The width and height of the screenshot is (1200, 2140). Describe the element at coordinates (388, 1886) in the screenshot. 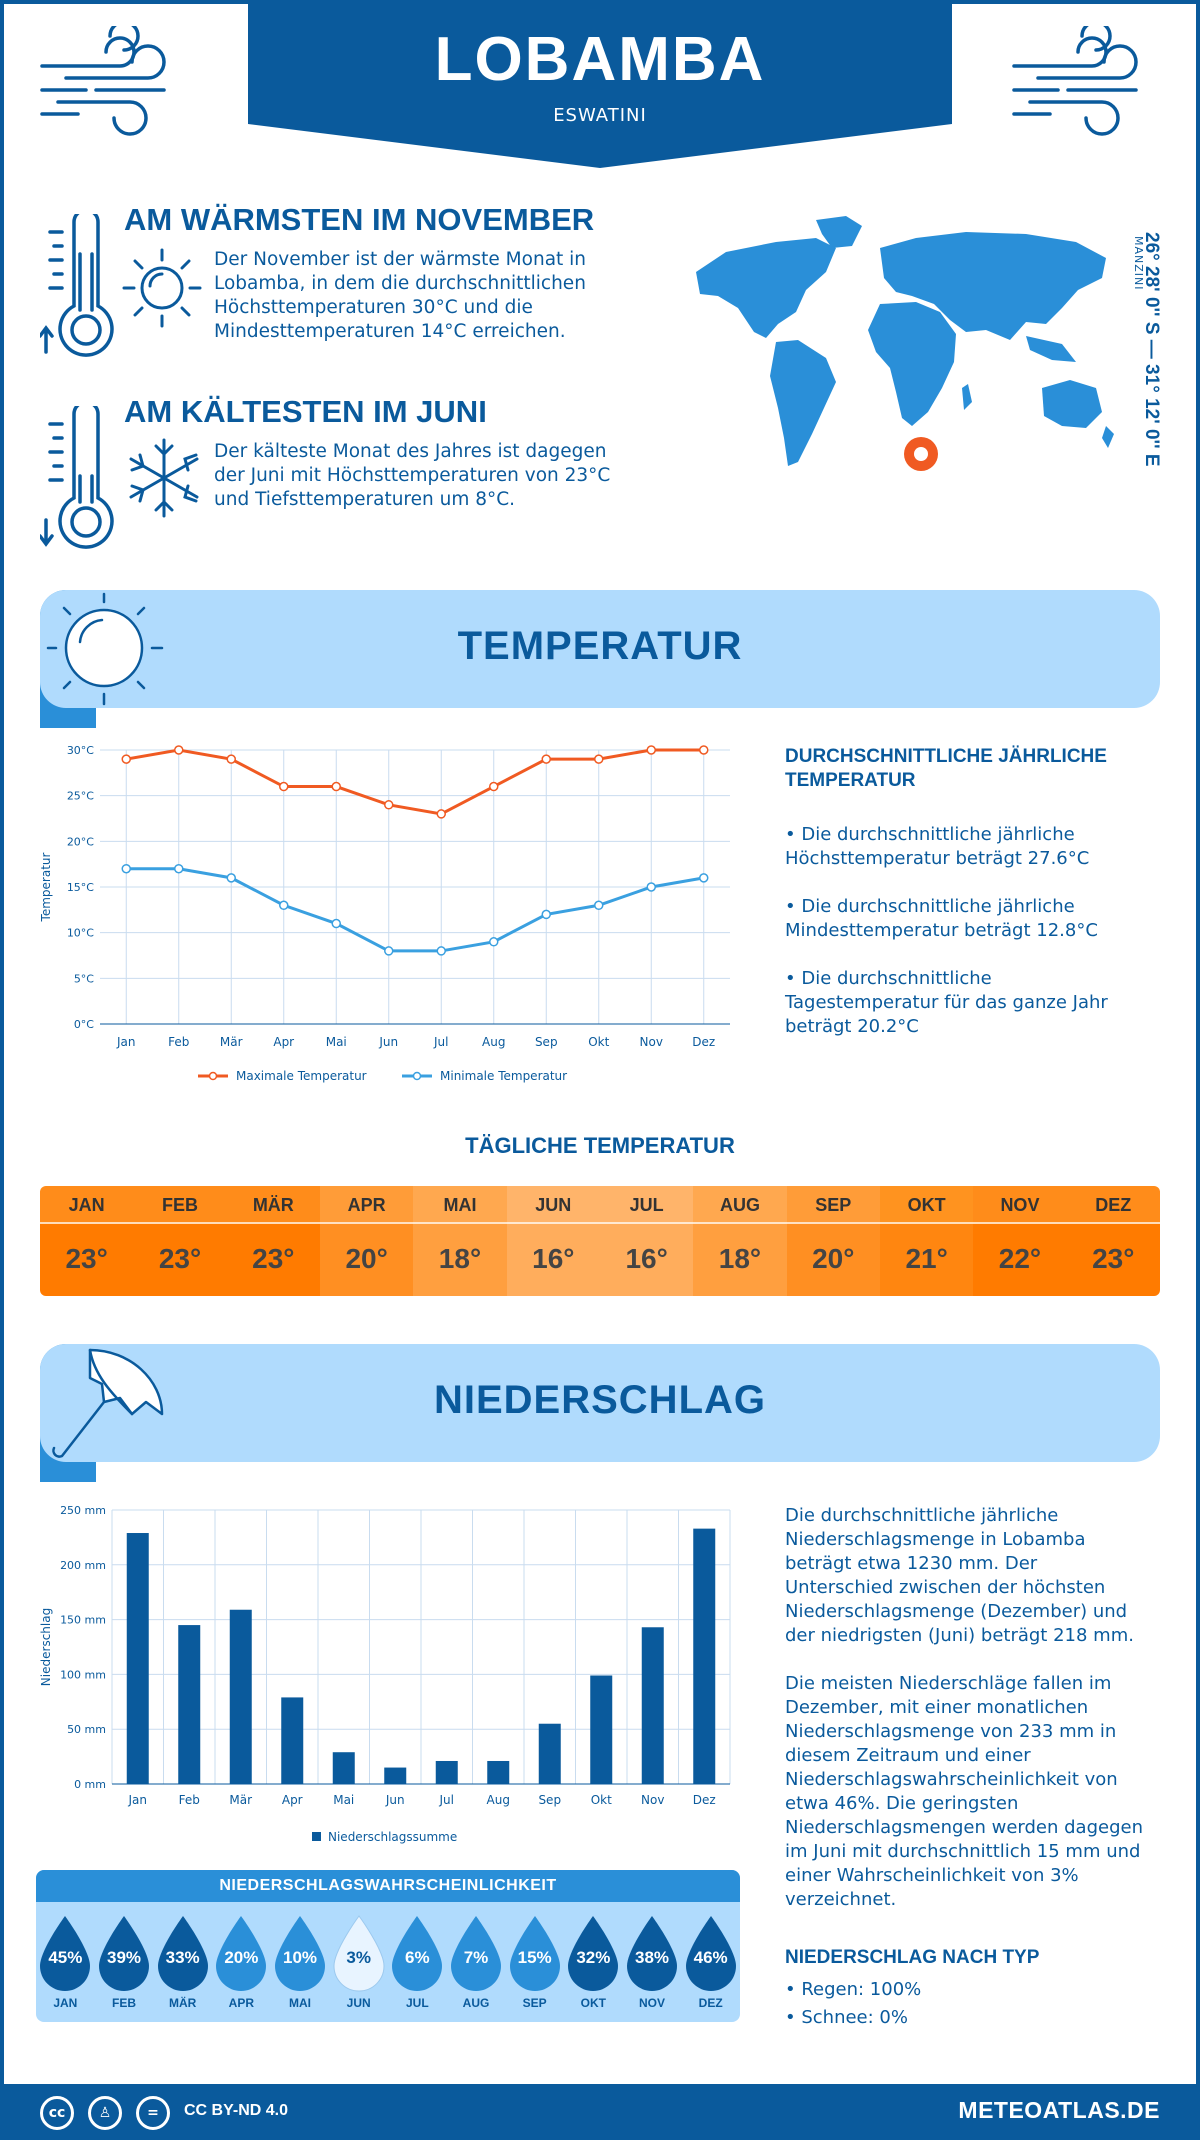

I see `probability-title: NIEDERSCHLAGSWAHRSCHEINLICHKEIT` at that location.